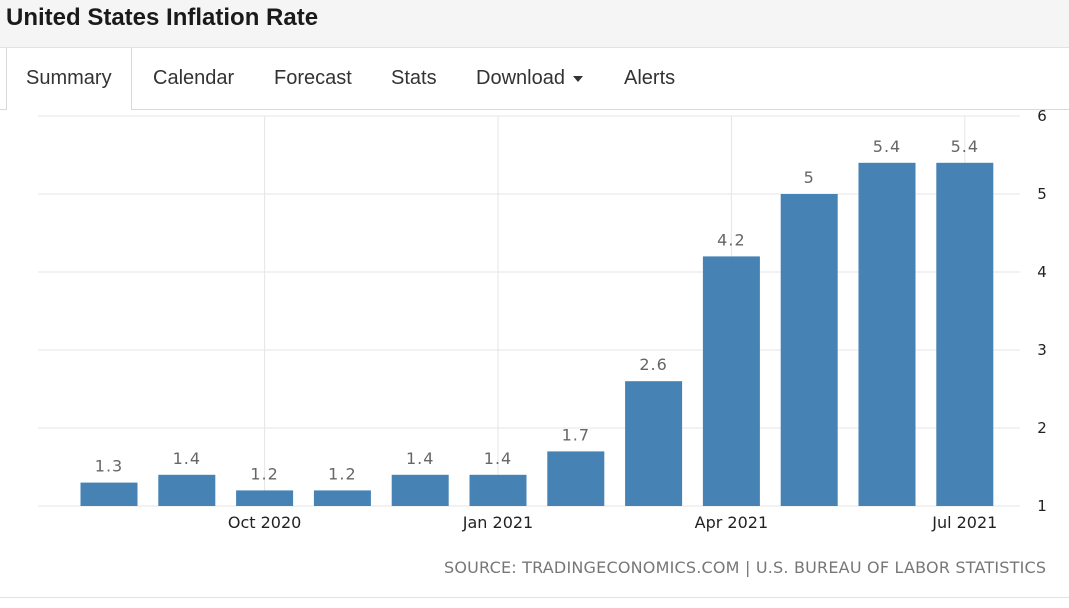  What do you see at coordinates (965, 334) in the screenshot?
I see `bar-jul-2021` at bounding box center [965, 334].